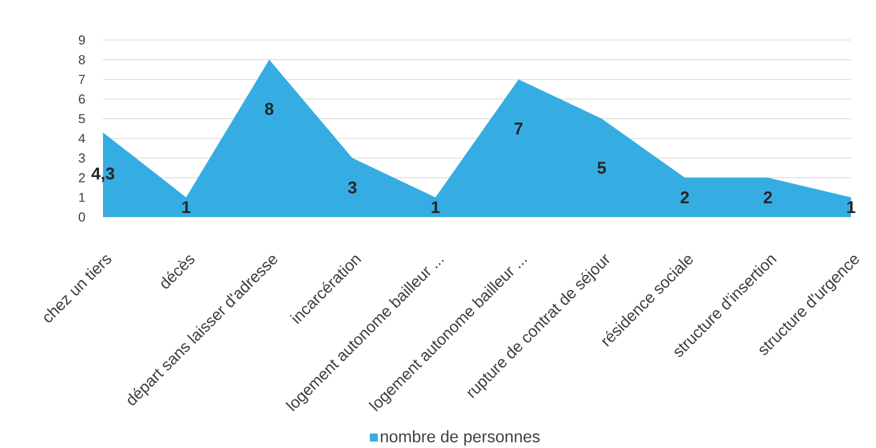 The width and height of the screenshot is (876, 448). Describe the element at coordinates (82, 197) in the screenshot. I see `y-tick-label: 1` at that location.